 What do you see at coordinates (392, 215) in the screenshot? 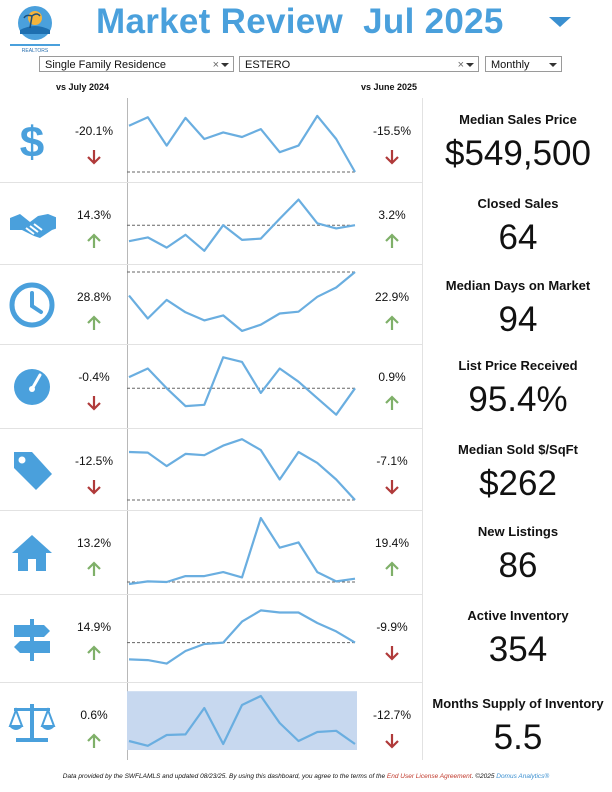
I see `vs-month-change: 3.2%` at bounding box center [392, 215].